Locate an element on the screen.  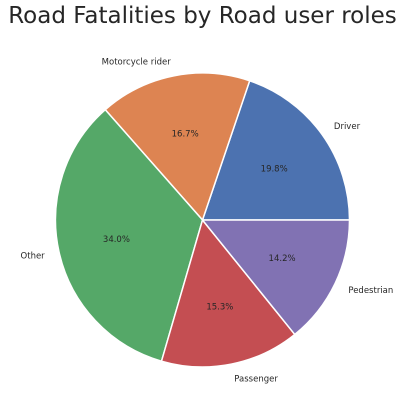
pie-value-label: 34.0% is located at coordinates (116, 240).